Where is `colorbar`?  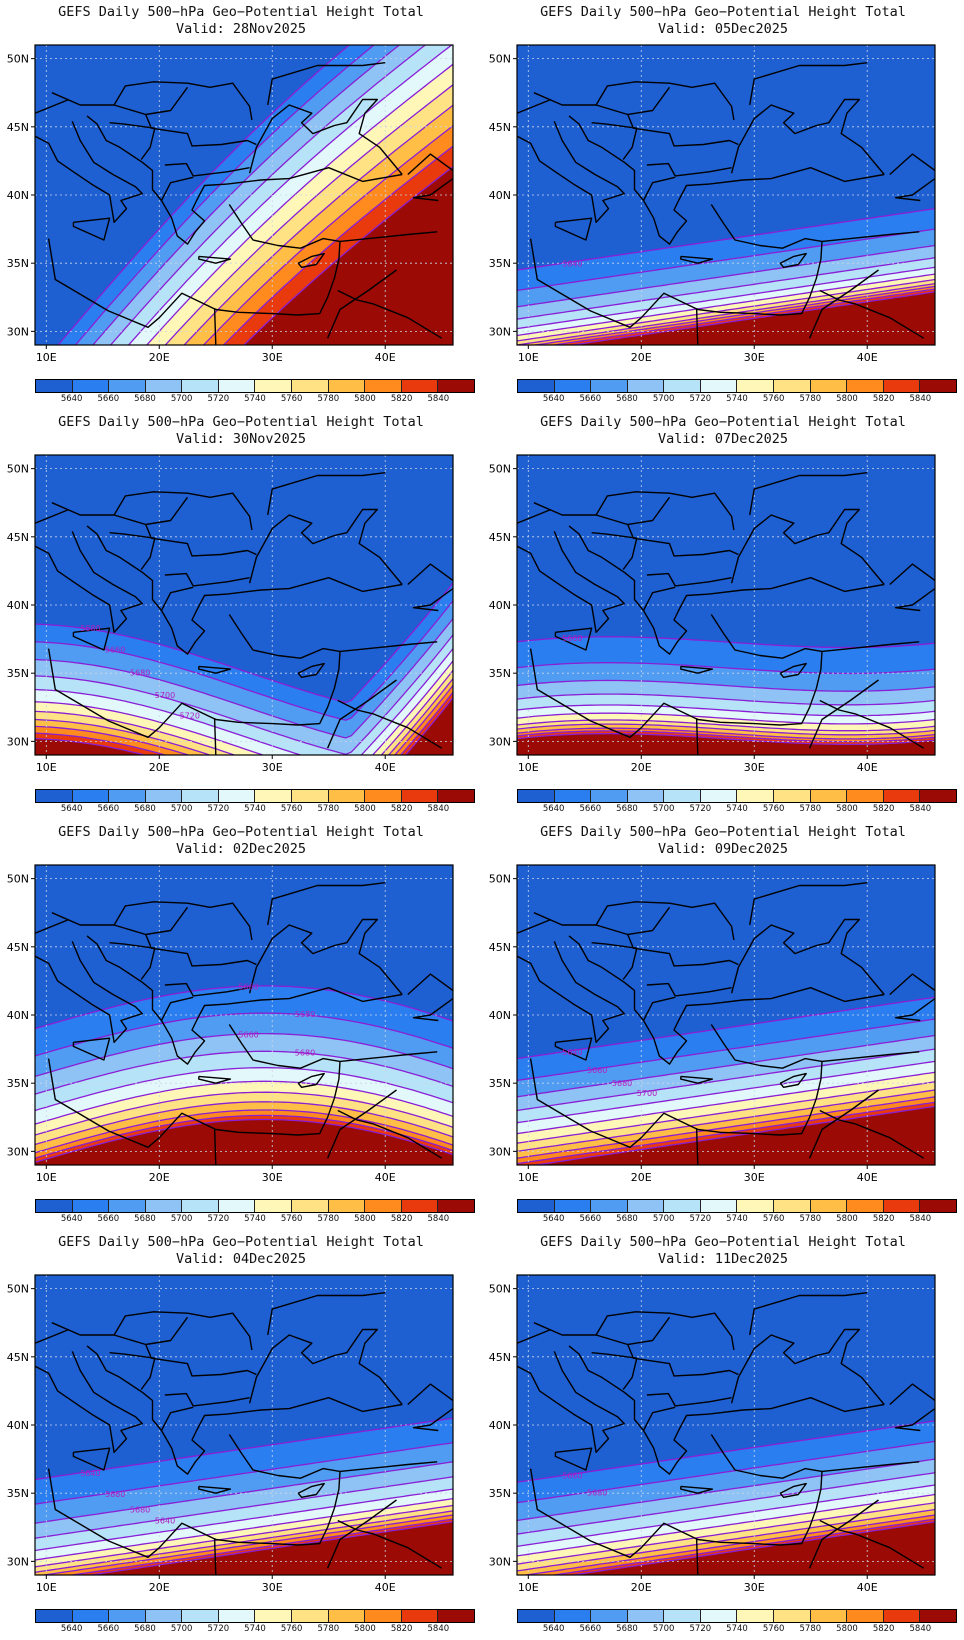 colorbar is located at coordinates (255, 386).